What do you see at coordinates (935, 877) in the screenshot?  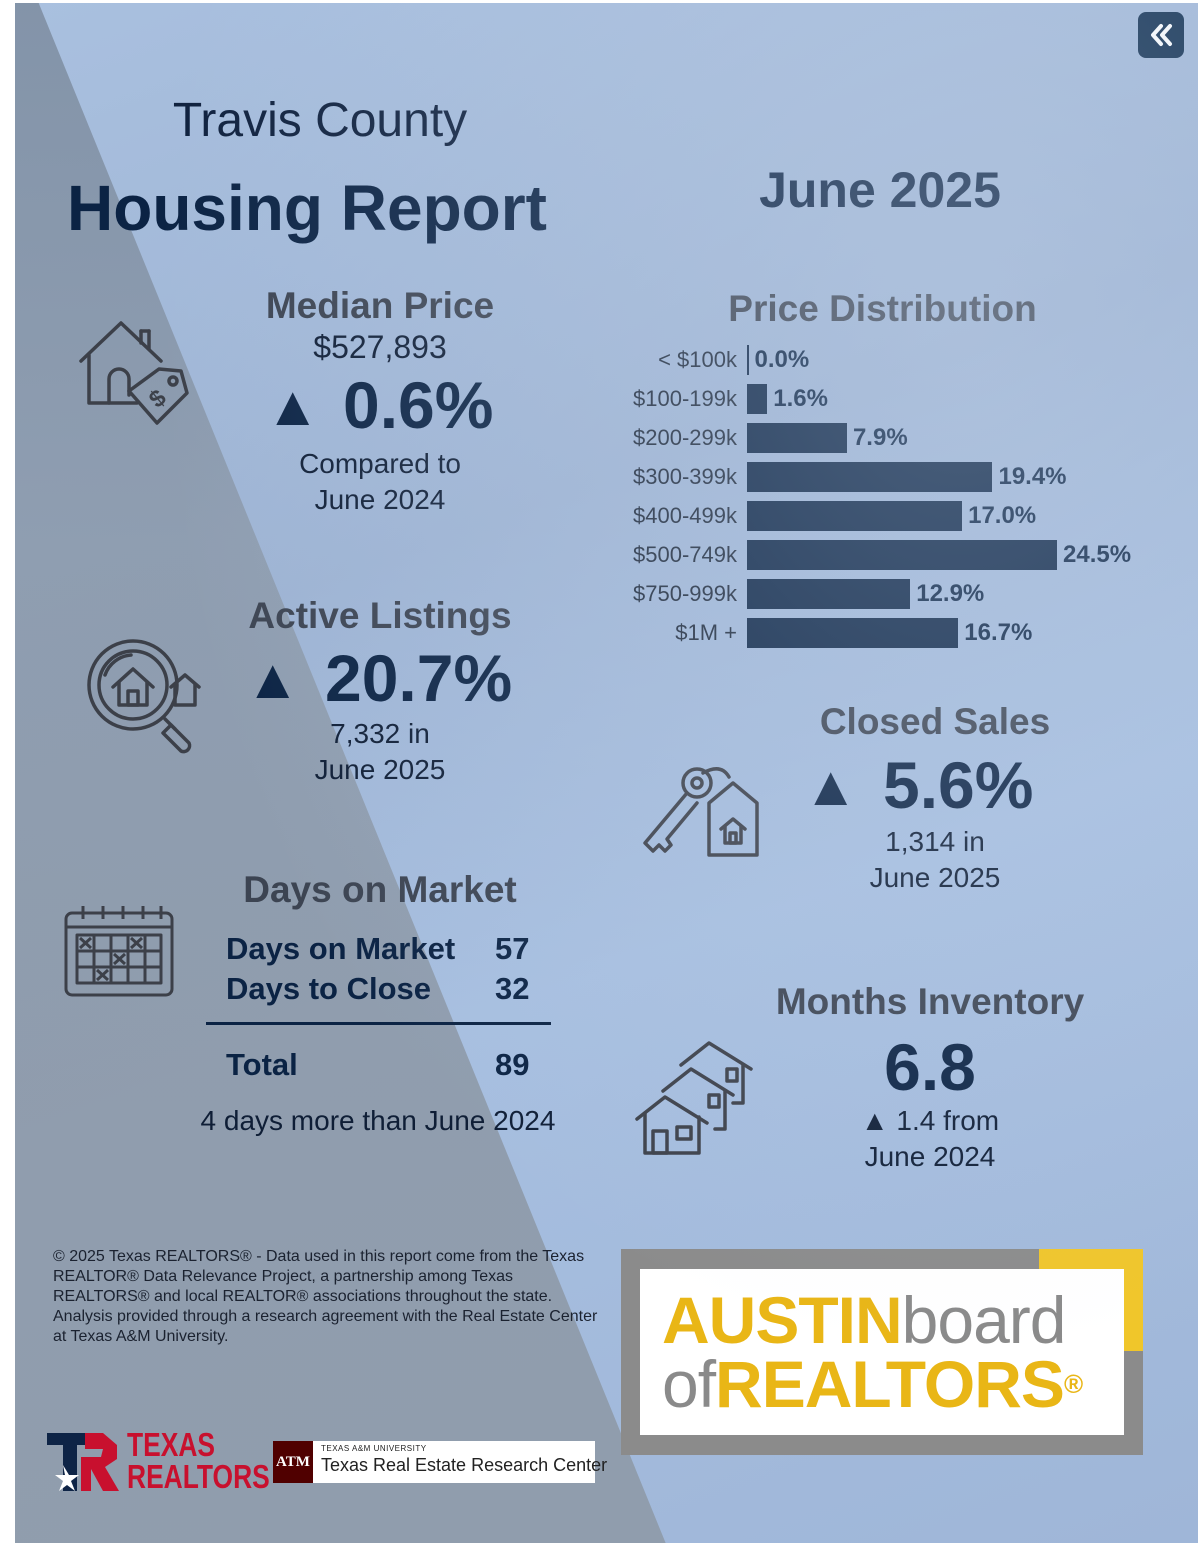 I see `closed-sales-line2: June 2025` at bounding box center [935, 877].